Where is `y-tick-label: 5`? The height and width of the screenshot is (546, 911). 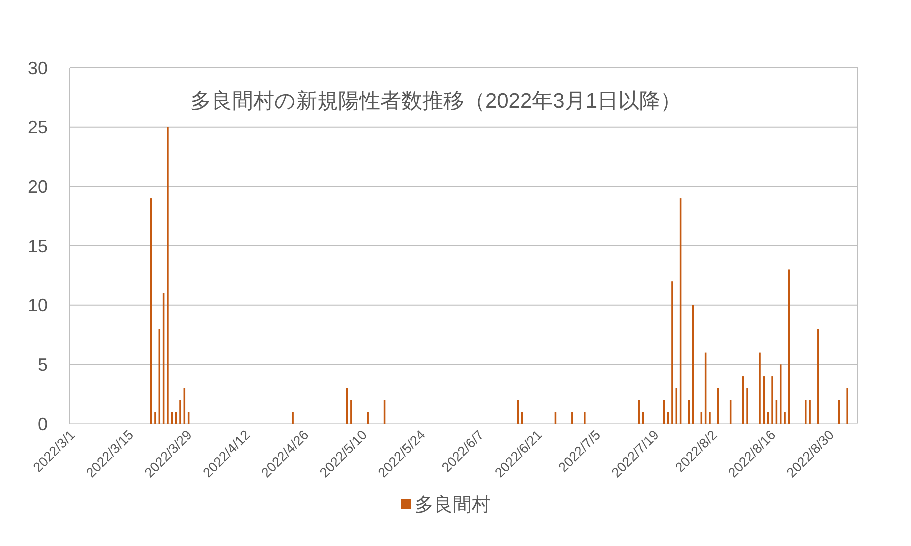
y-tick-label: 5 is located at coordinates (43, 364).